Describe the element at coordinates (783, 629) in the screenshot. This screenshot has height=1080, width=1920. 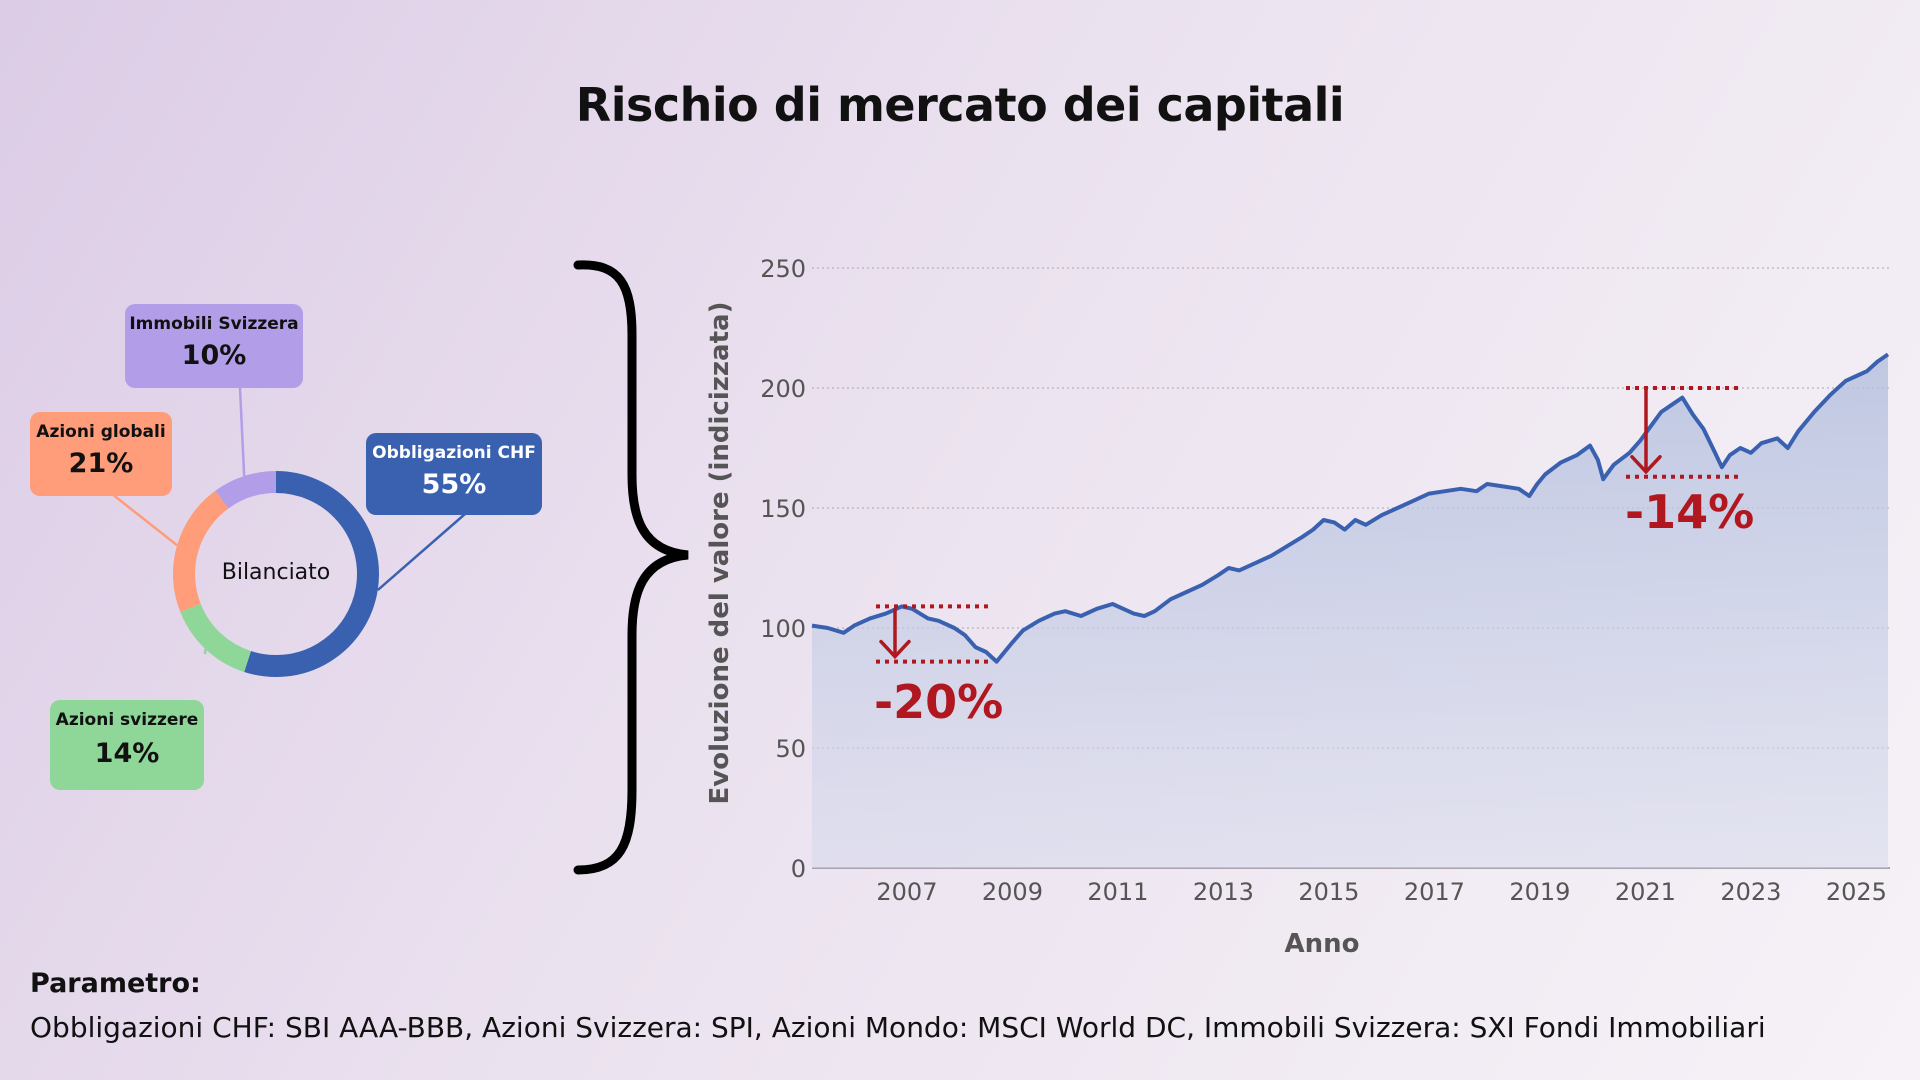
I see `y-tick-label: 100` at that location.